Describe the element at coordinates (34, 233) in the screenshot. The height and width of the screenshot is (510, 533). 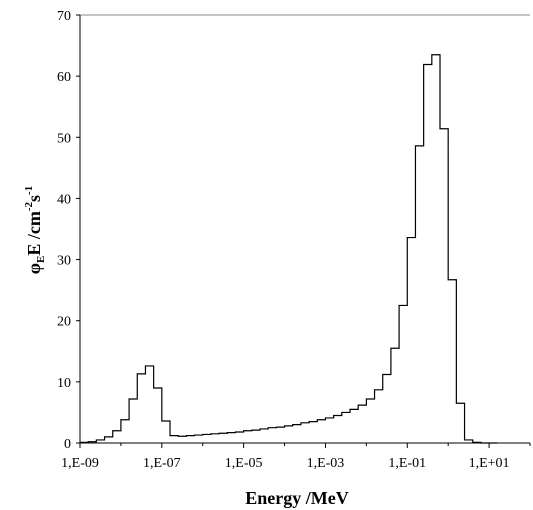
I see `y-axis-title-main: E /cm` at that location.